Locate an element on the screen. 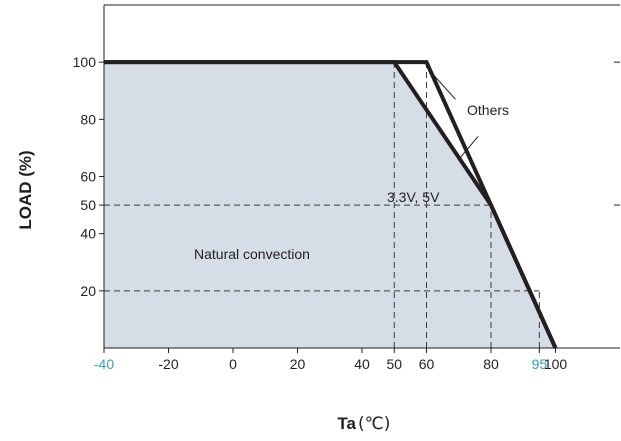 The image size is (621, 441). annotation-others: Others is located at coordinates (488, 110).